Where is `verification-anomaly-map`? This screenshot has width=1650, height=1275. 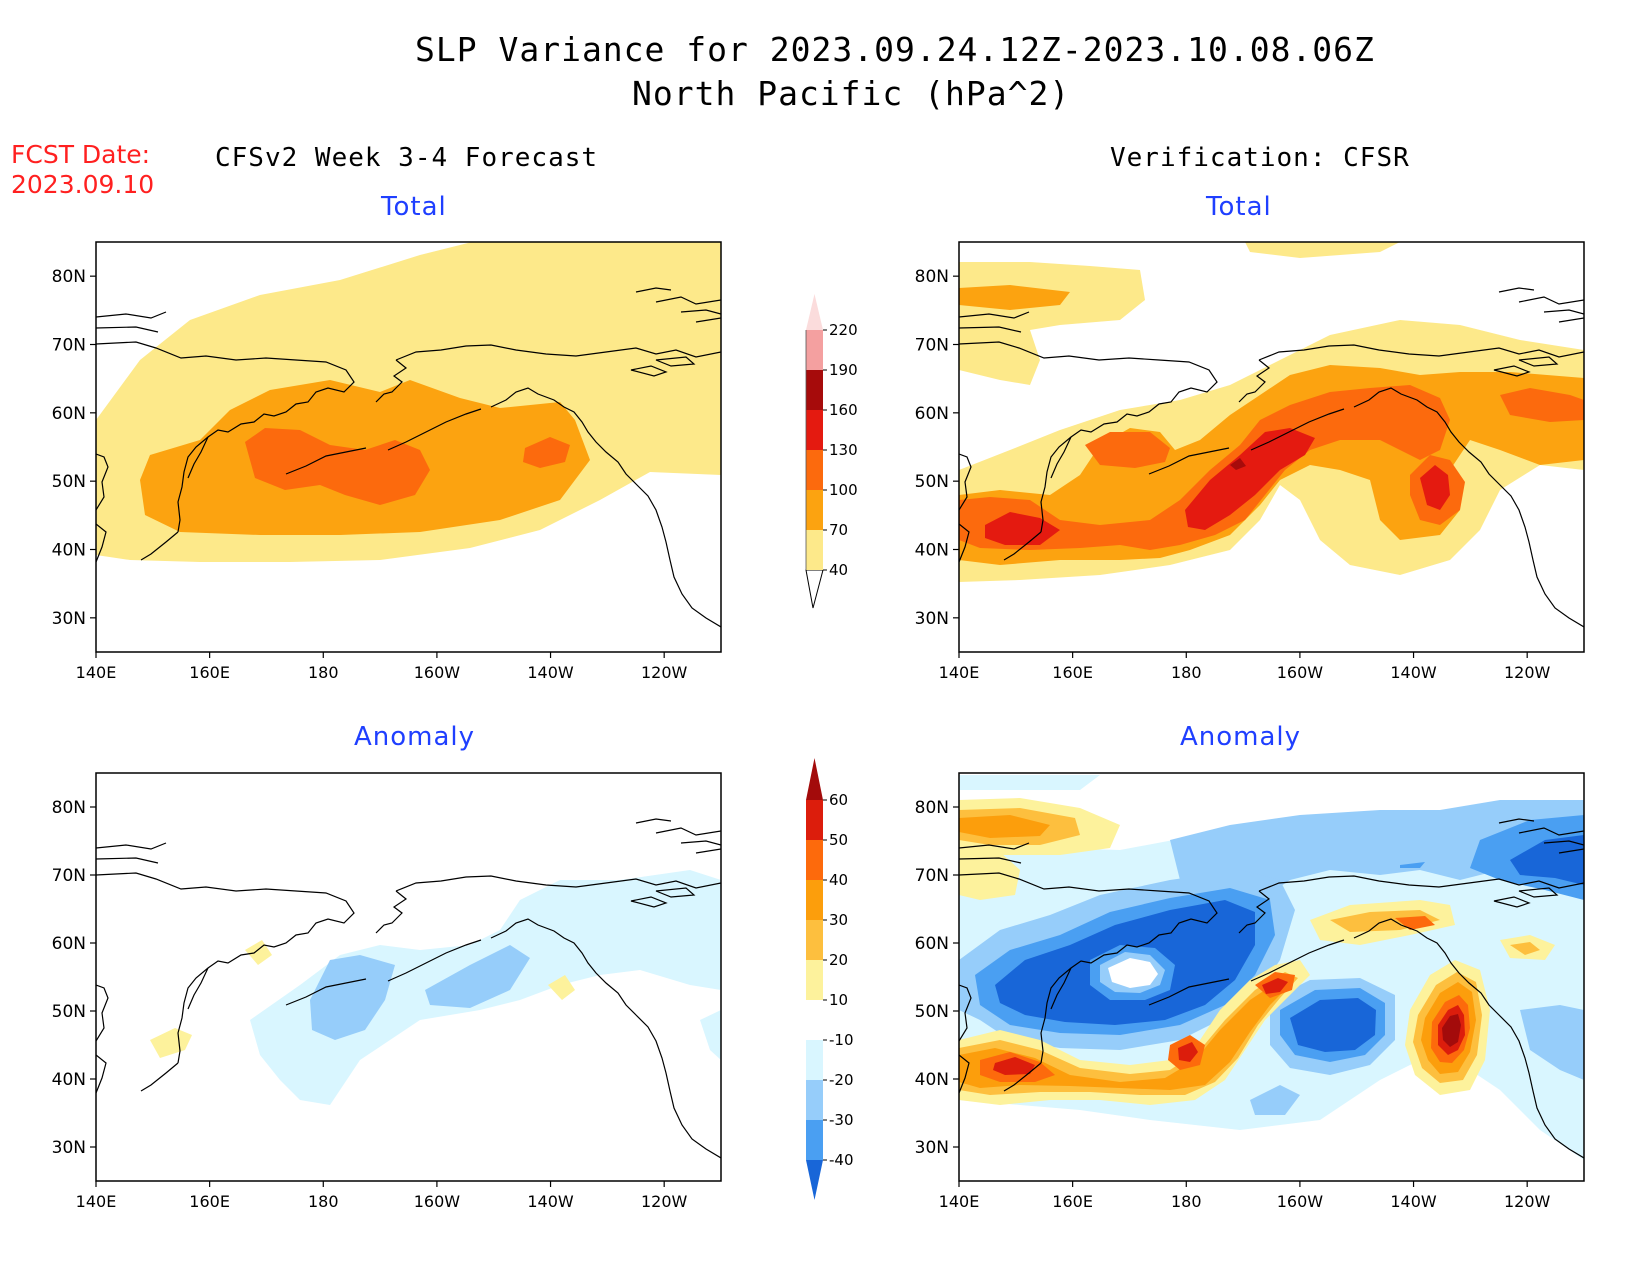 verification-anomaly-map is located at coordinates (1271, 977).